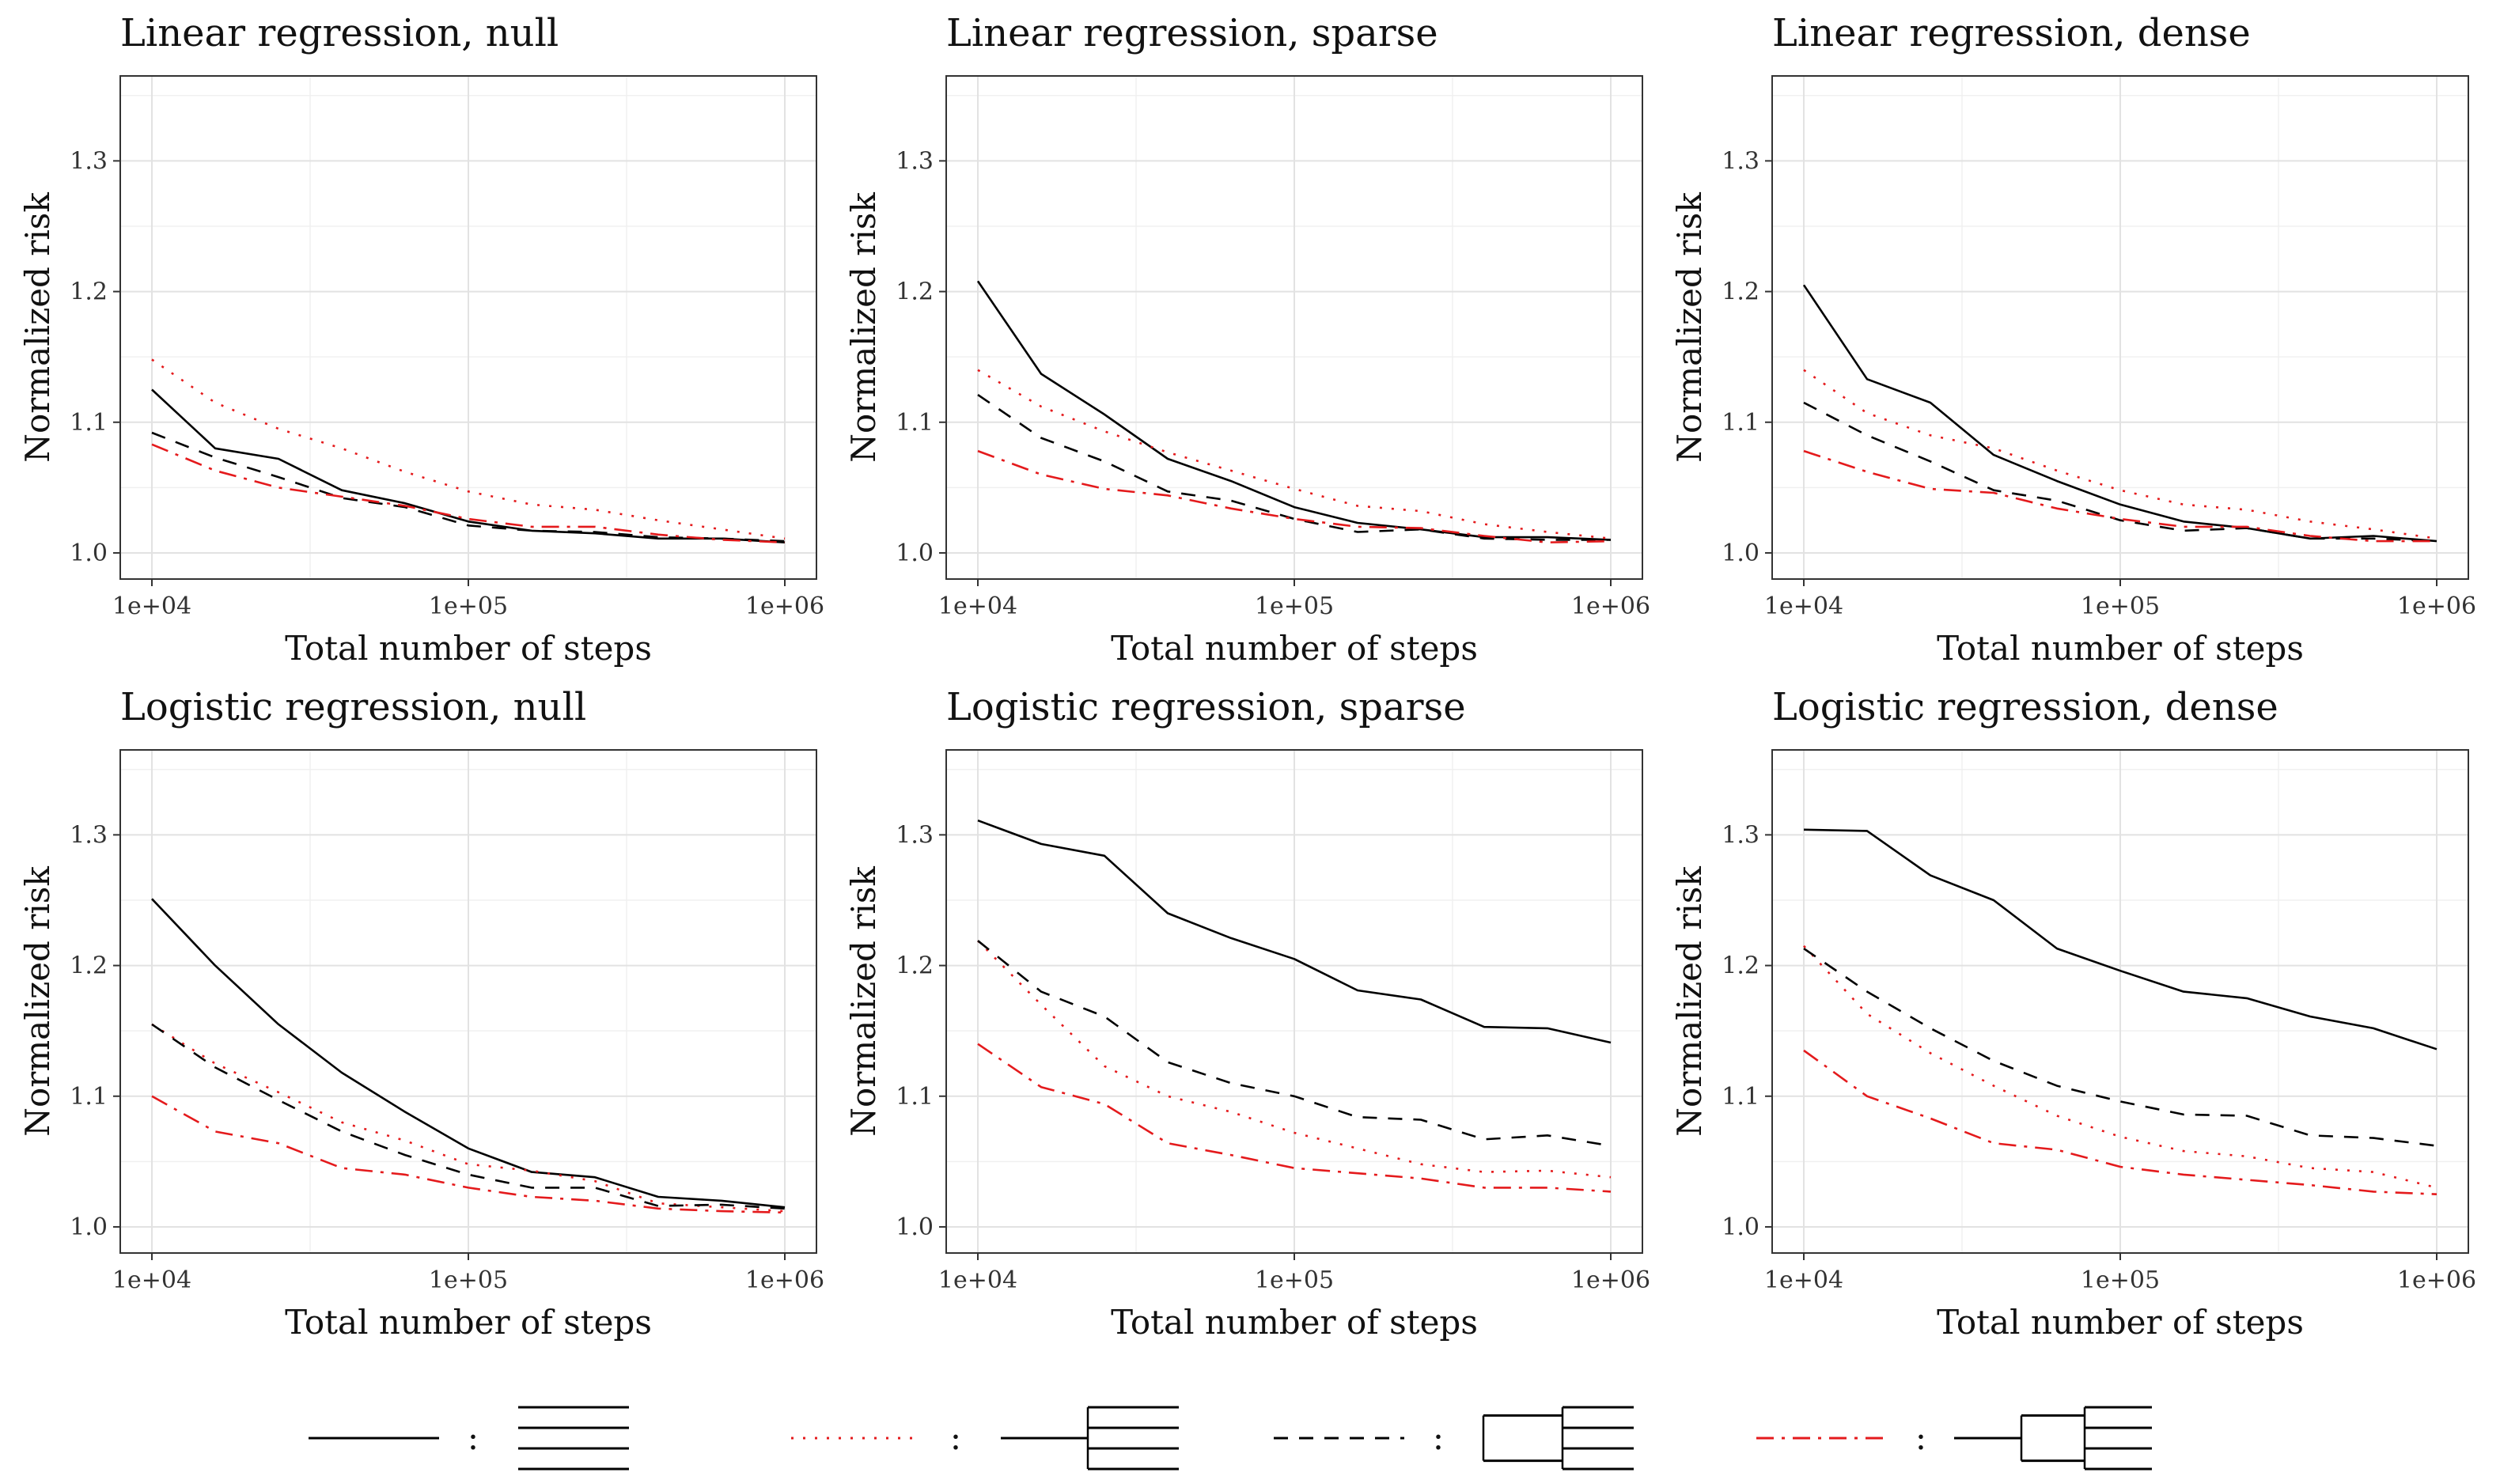 Image resolution: width=2500 pixels, height=1484 pixels. What do you see at coordinates (2025, 707) in the screenshot?
I see `panel-title: Logistic regression, dense` at bounding box center [2025, 707].